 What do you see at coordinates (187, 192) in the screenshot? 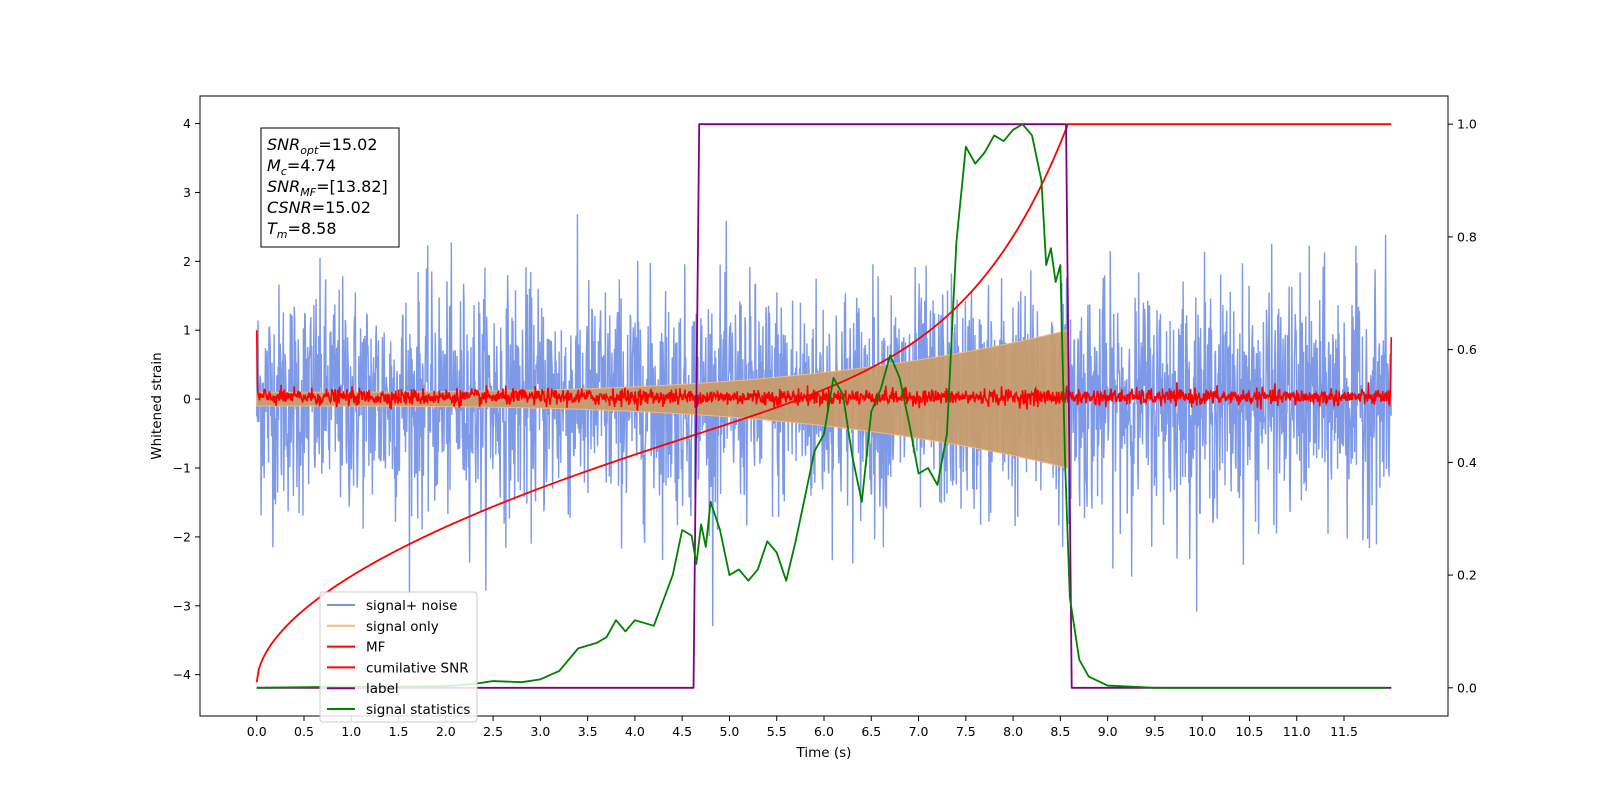
I see `y-tick-label: 3` at bounding box center [187, 192].